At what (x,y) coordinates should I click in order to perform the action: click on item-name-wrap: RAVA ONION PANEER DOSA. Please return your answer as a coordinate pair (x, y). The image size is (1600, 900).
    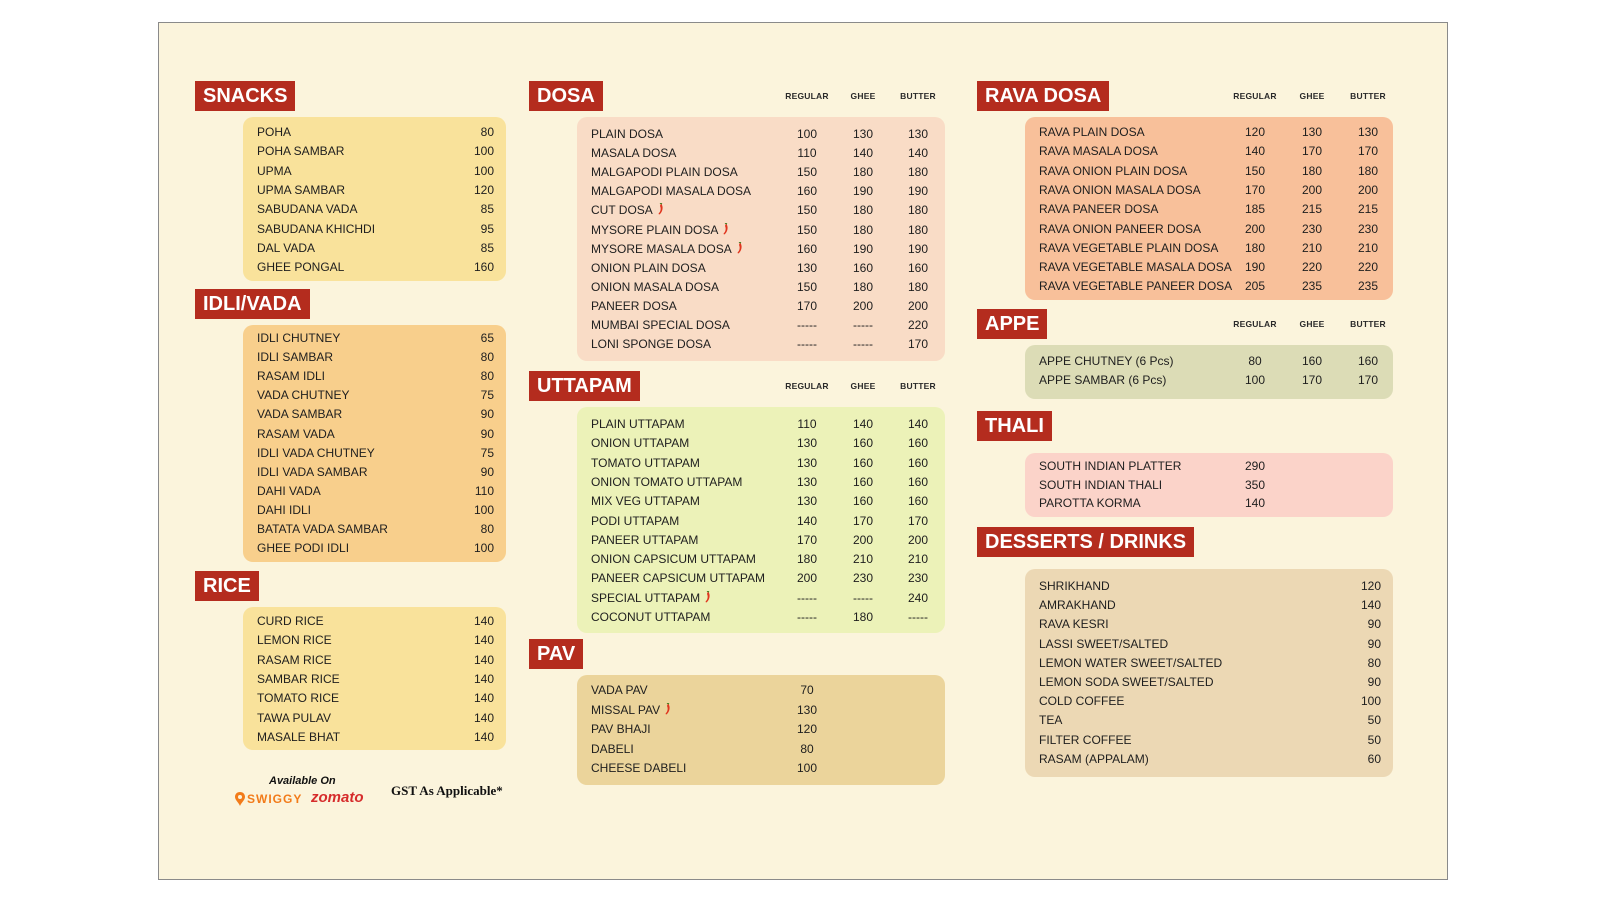
    Looking at the image, I should click on (1120, 229).